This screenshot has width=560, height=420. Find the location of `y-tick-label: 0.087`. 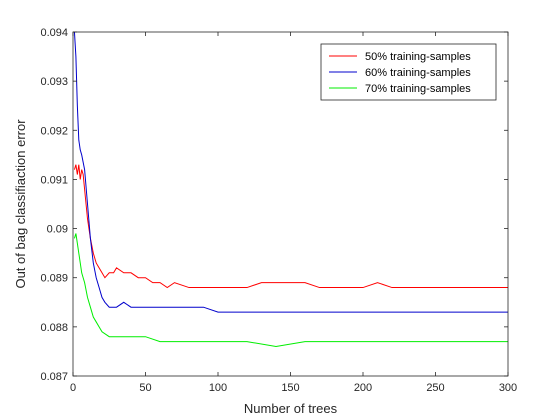

y-tick-label: 0.087 is located at coordinates (54, 377).